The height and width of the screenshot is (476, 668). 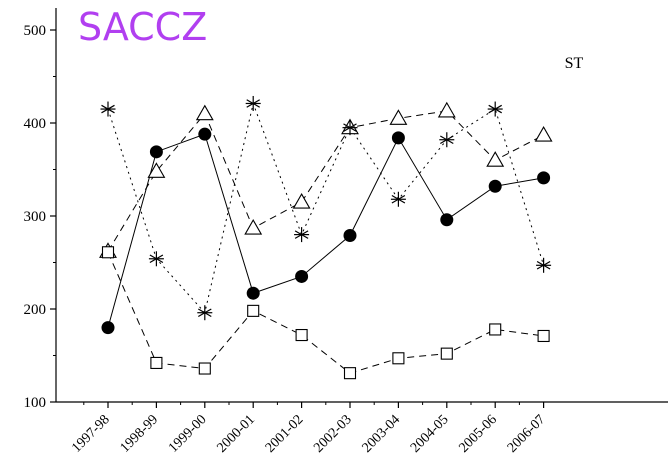 I want to click on x-tick-label: 2006-07, so click(x=527, y=434).